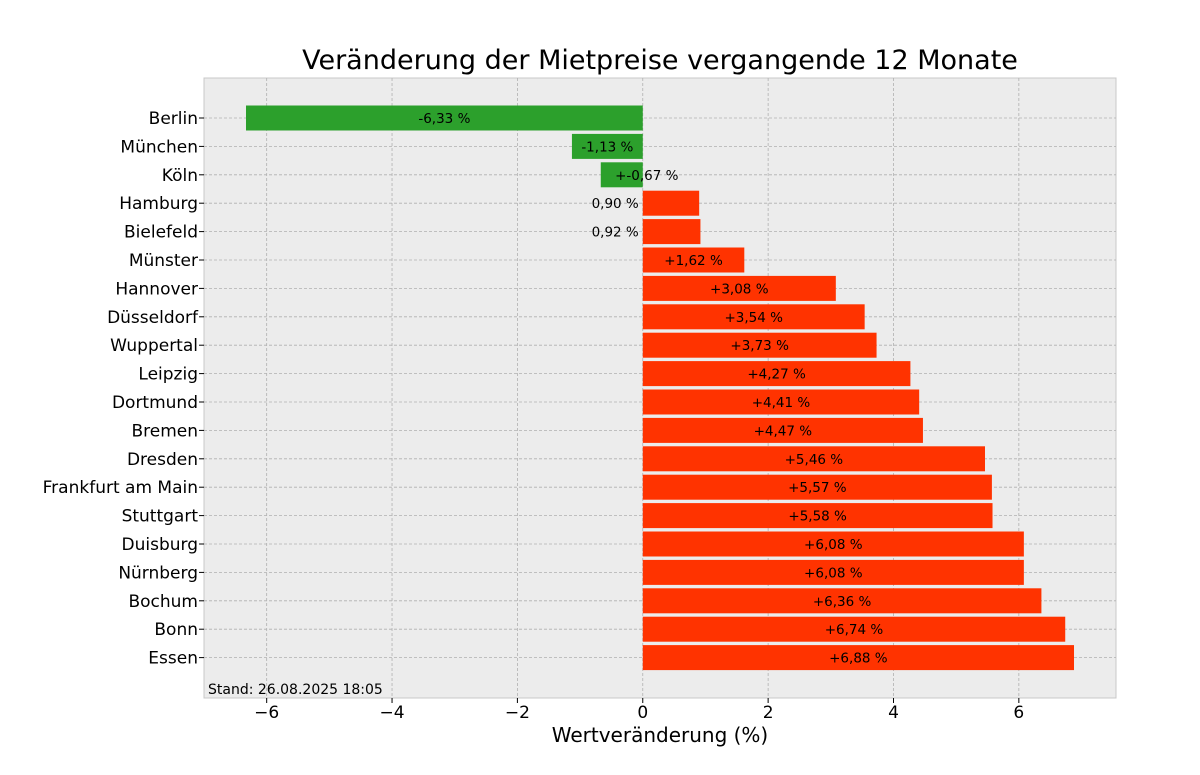  I want to click on bar-value-label: +1,62 %, so click(693, 261).